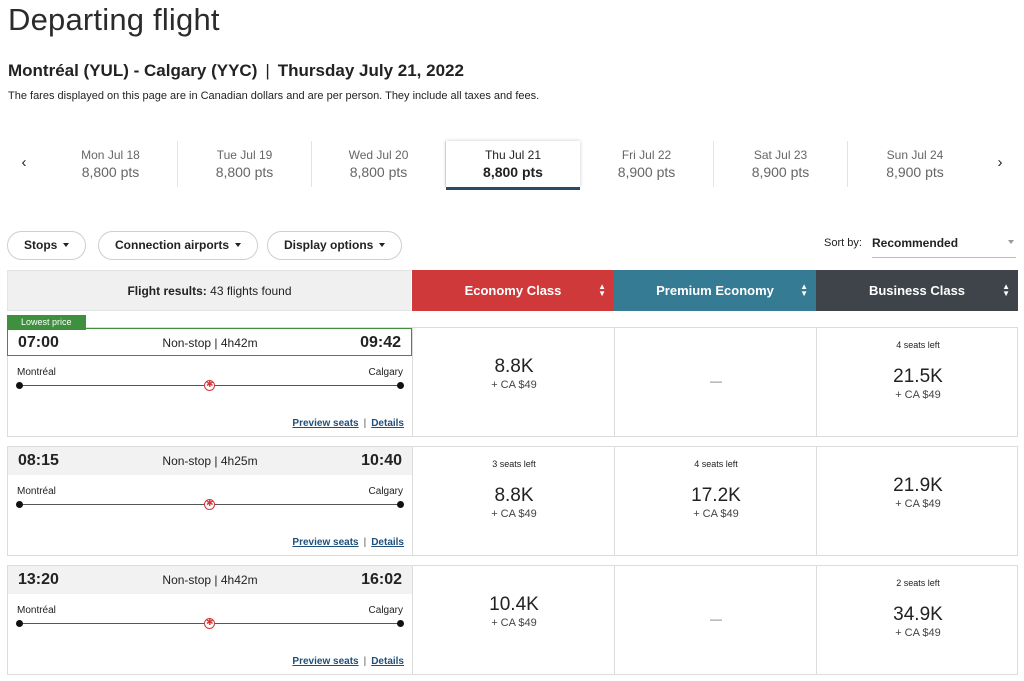  I want to click on date-tab-label: Fri Jul 22, so click(646, 155).